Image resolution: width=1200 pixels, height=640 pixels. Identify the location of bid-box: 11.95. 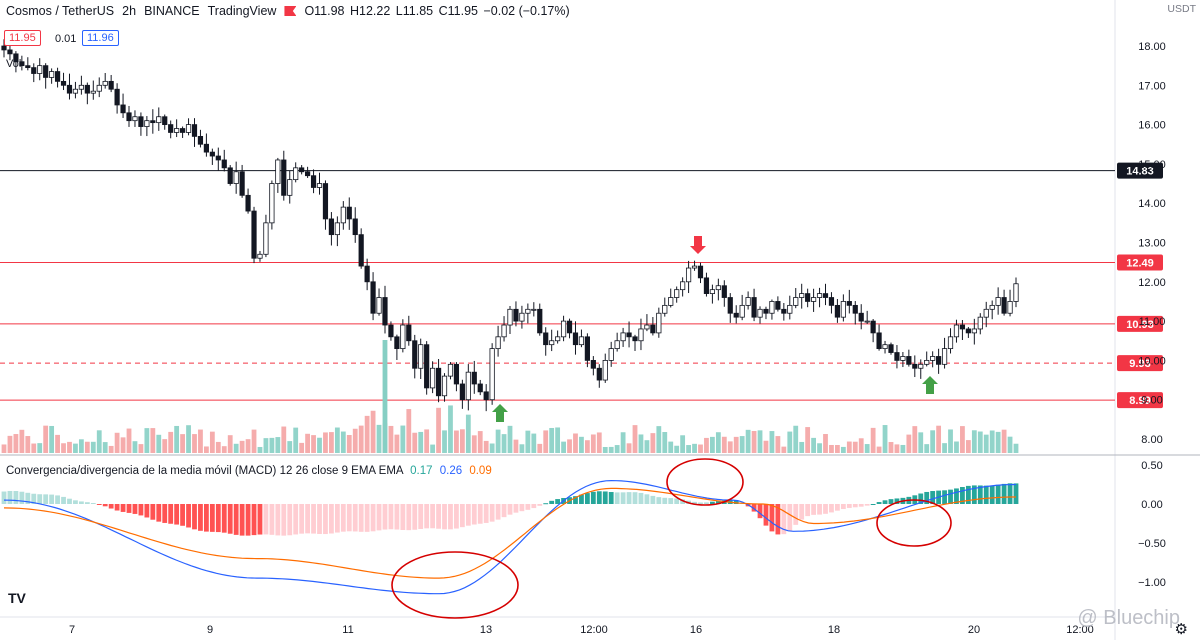
(22, 38).